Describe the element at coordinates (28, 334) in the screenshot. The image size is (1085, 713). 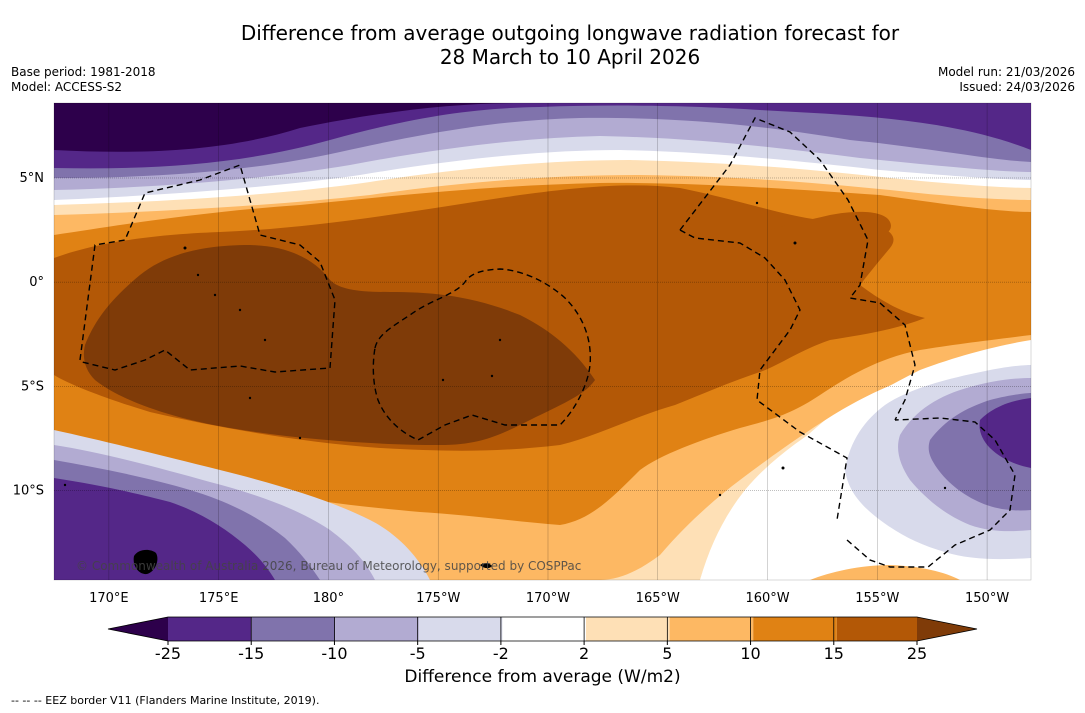
I see `y-axis-ticks: 5°N 0° 5°S 10°S` at that location.